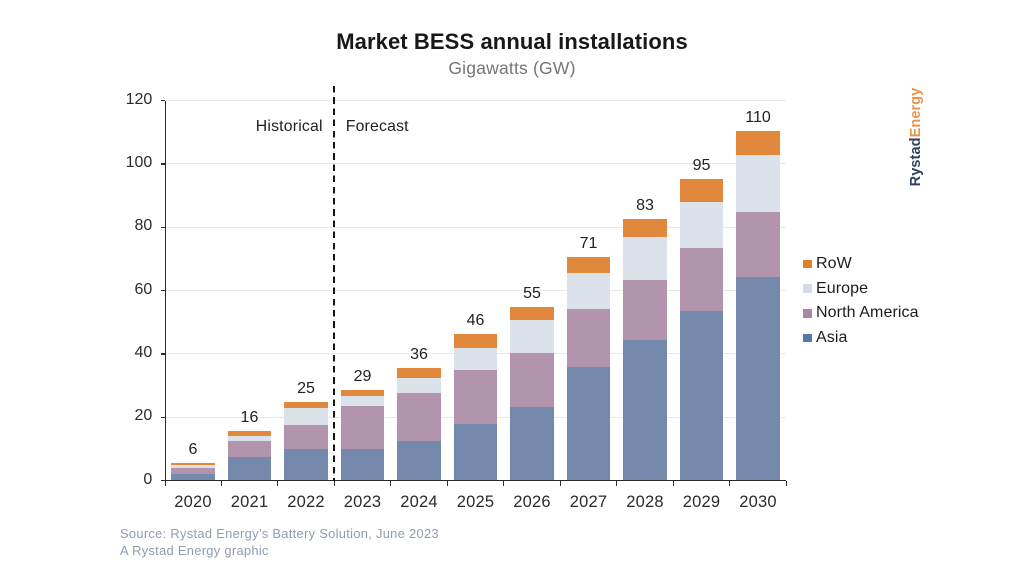 The width and height of the screenshot is (1024, 576). What do you see at coordinates (419, 501) in the screenshot?
I see `x-tick-label-2024: 2024` at bounding box center [419, 501].